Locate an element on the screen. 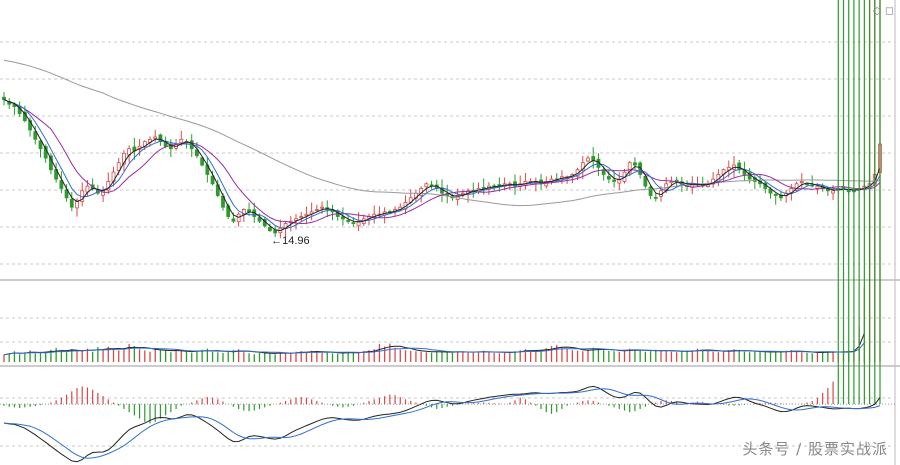 This screenshot has width=900, height=465. annotations: ←14.96 is located at coordinates (290, 241).